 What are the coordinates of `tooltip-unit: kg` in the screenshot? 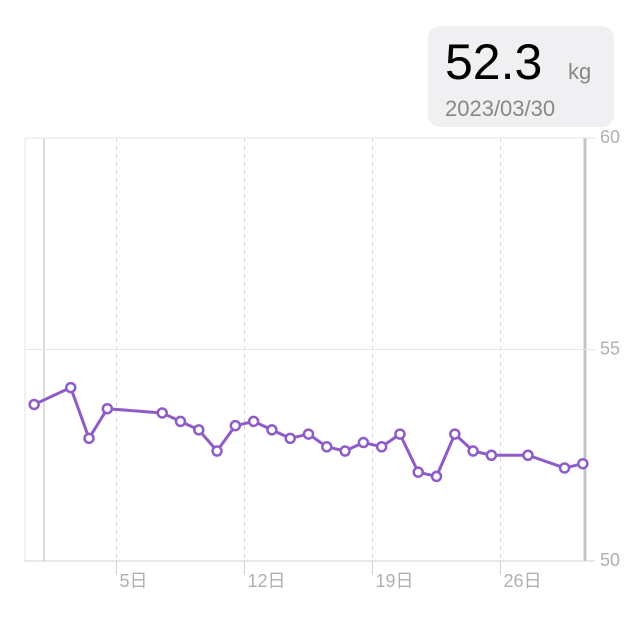 It's located at (579, 71).